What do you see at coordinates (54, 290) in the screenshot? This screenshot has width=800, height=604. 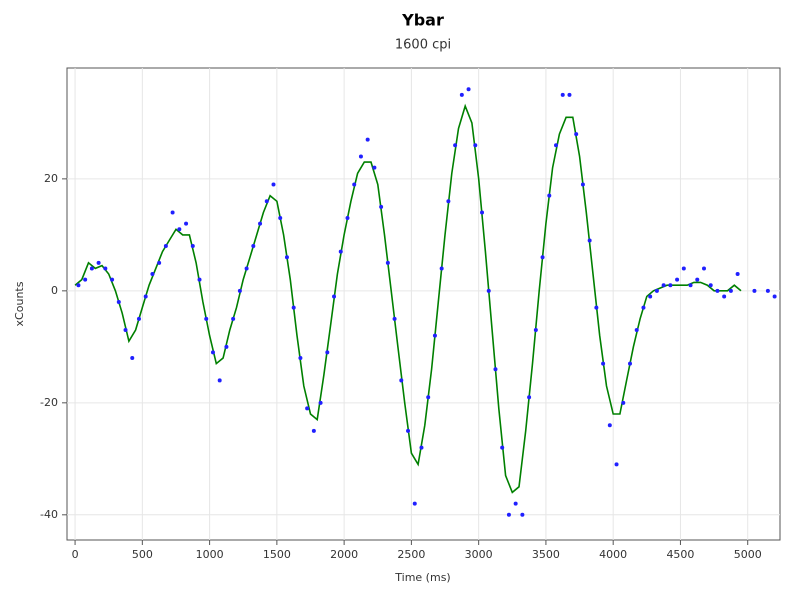 I see `y-tick-label: 0` at bounding box center [54, 290].